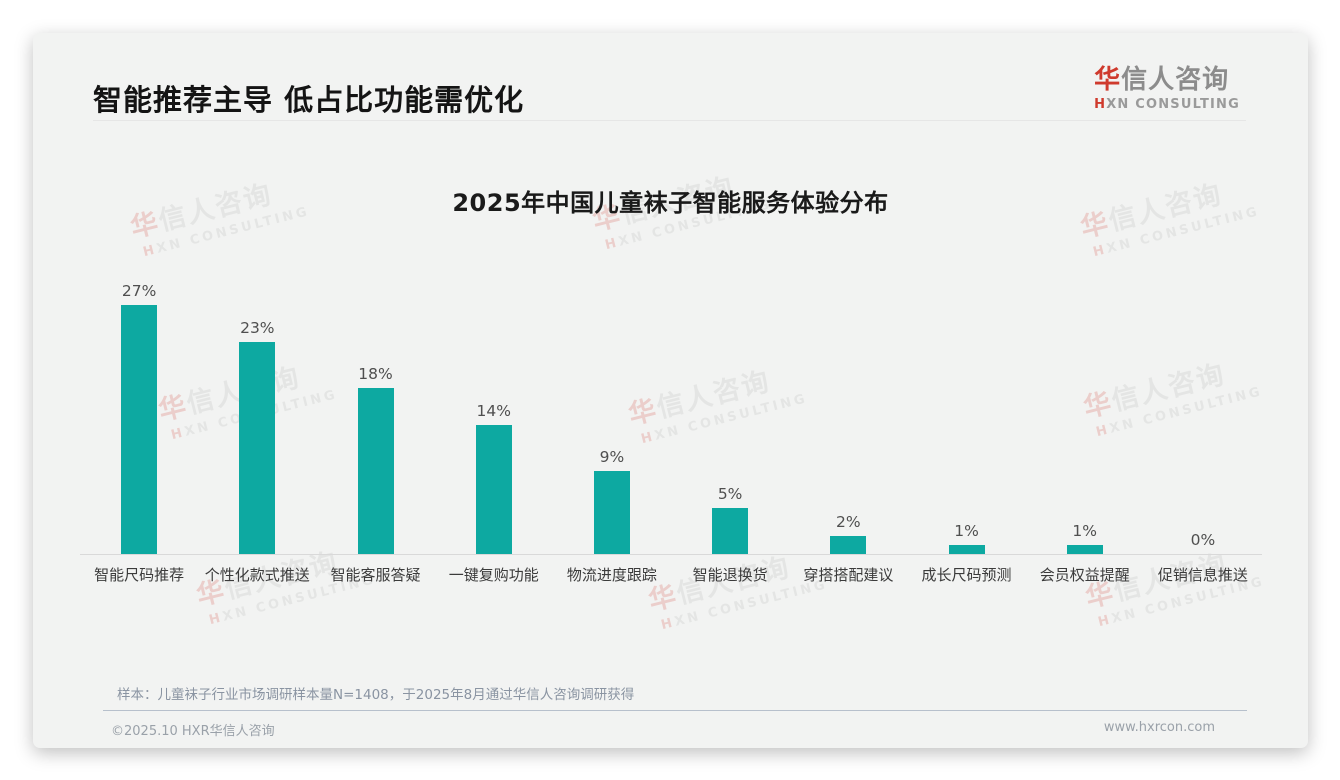 Image resolution: width=1340 pixels, height=780 pixels. What do you see at coordinates (675, 710) in the screenshot?
I see `footer-divider` at bounding box center [675, 710].